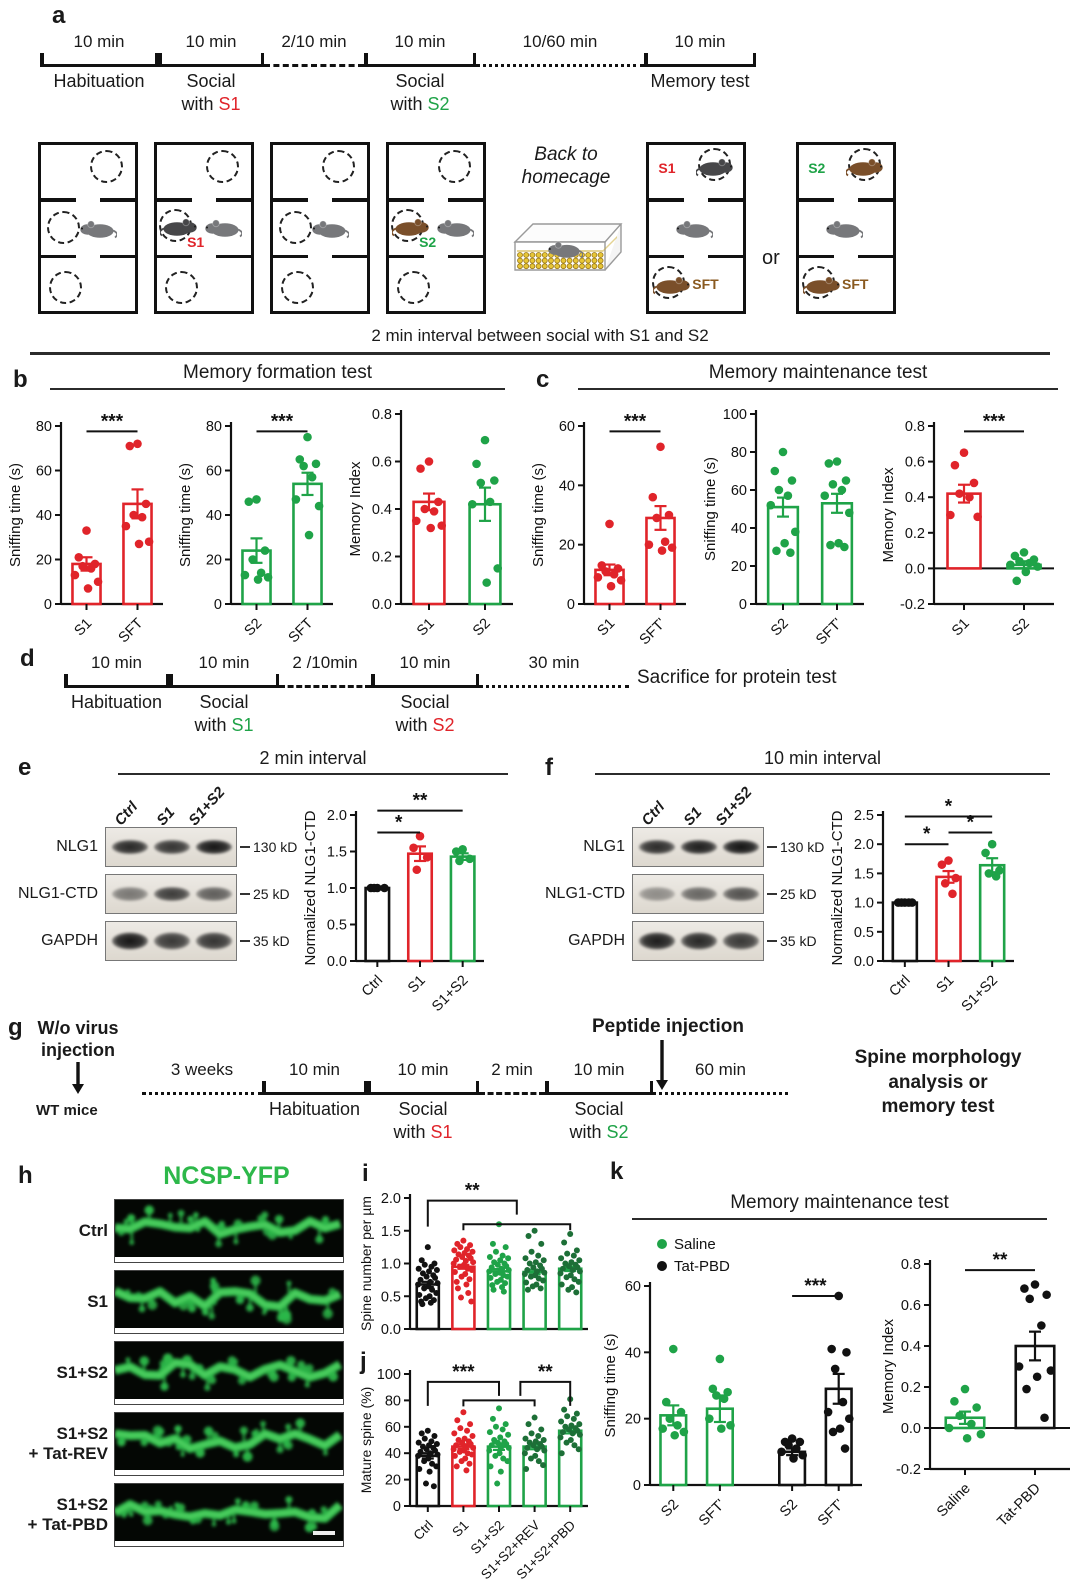 The width and height of the screenshot is (1080, 1589). I want to click on timeline-segment: 30 min, so click(554, 670).